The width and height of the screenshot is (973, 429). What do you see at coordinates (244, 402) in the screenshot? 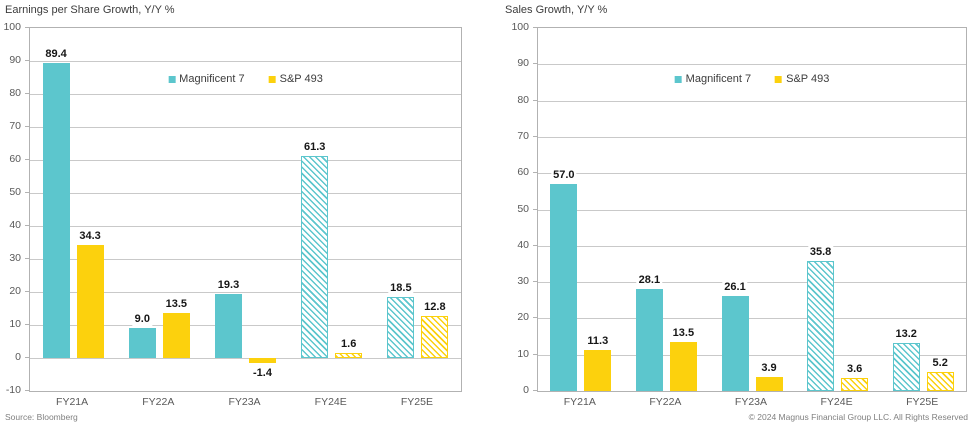
I see `x-axis-label: FY23A` at bounding box center [244, 402].